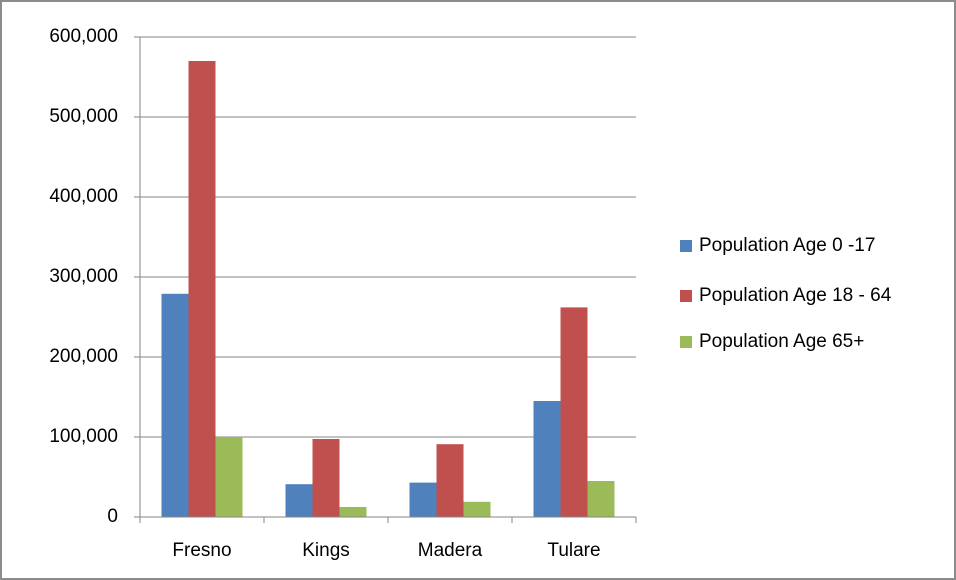 This screenshot has height=580, width=956. What do you see at coordinates (83, 276) in the screenshot?
I see `y-tick-label: 300,000` at bounding box center [83, 276].